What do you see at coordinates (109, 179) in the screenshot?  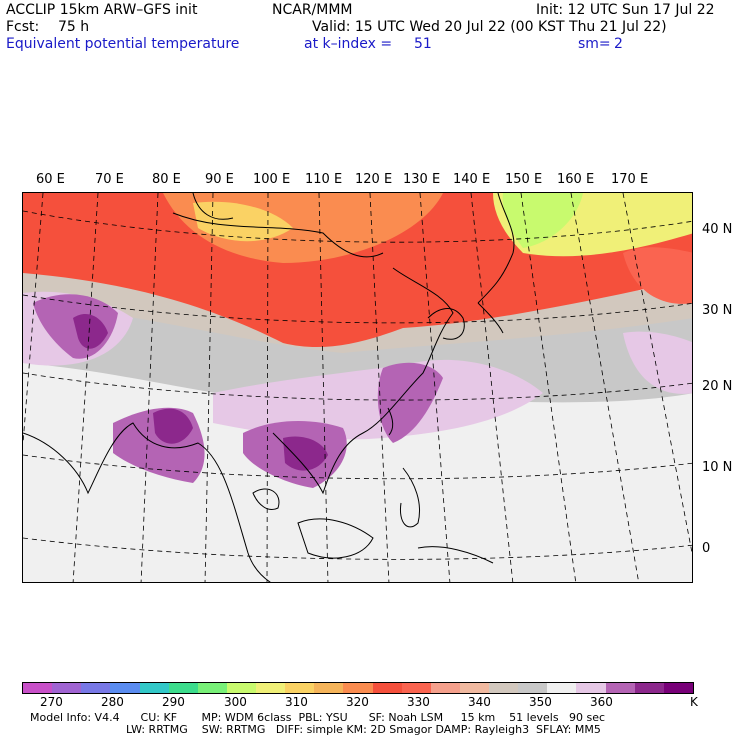 I see `lon-label: 70 E` at bounding box center [109, 179].